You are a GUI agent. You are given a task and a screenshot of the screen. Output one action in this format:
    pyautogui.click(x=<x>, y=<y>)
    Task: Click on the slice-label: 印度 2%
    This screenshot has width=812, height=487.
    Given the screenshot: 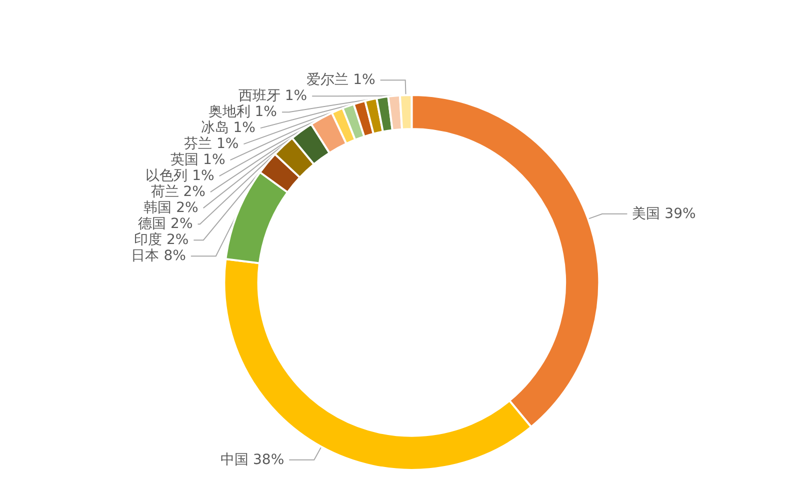 What is the action you would take?
    pyautogui.click(x=161, y=240)
    